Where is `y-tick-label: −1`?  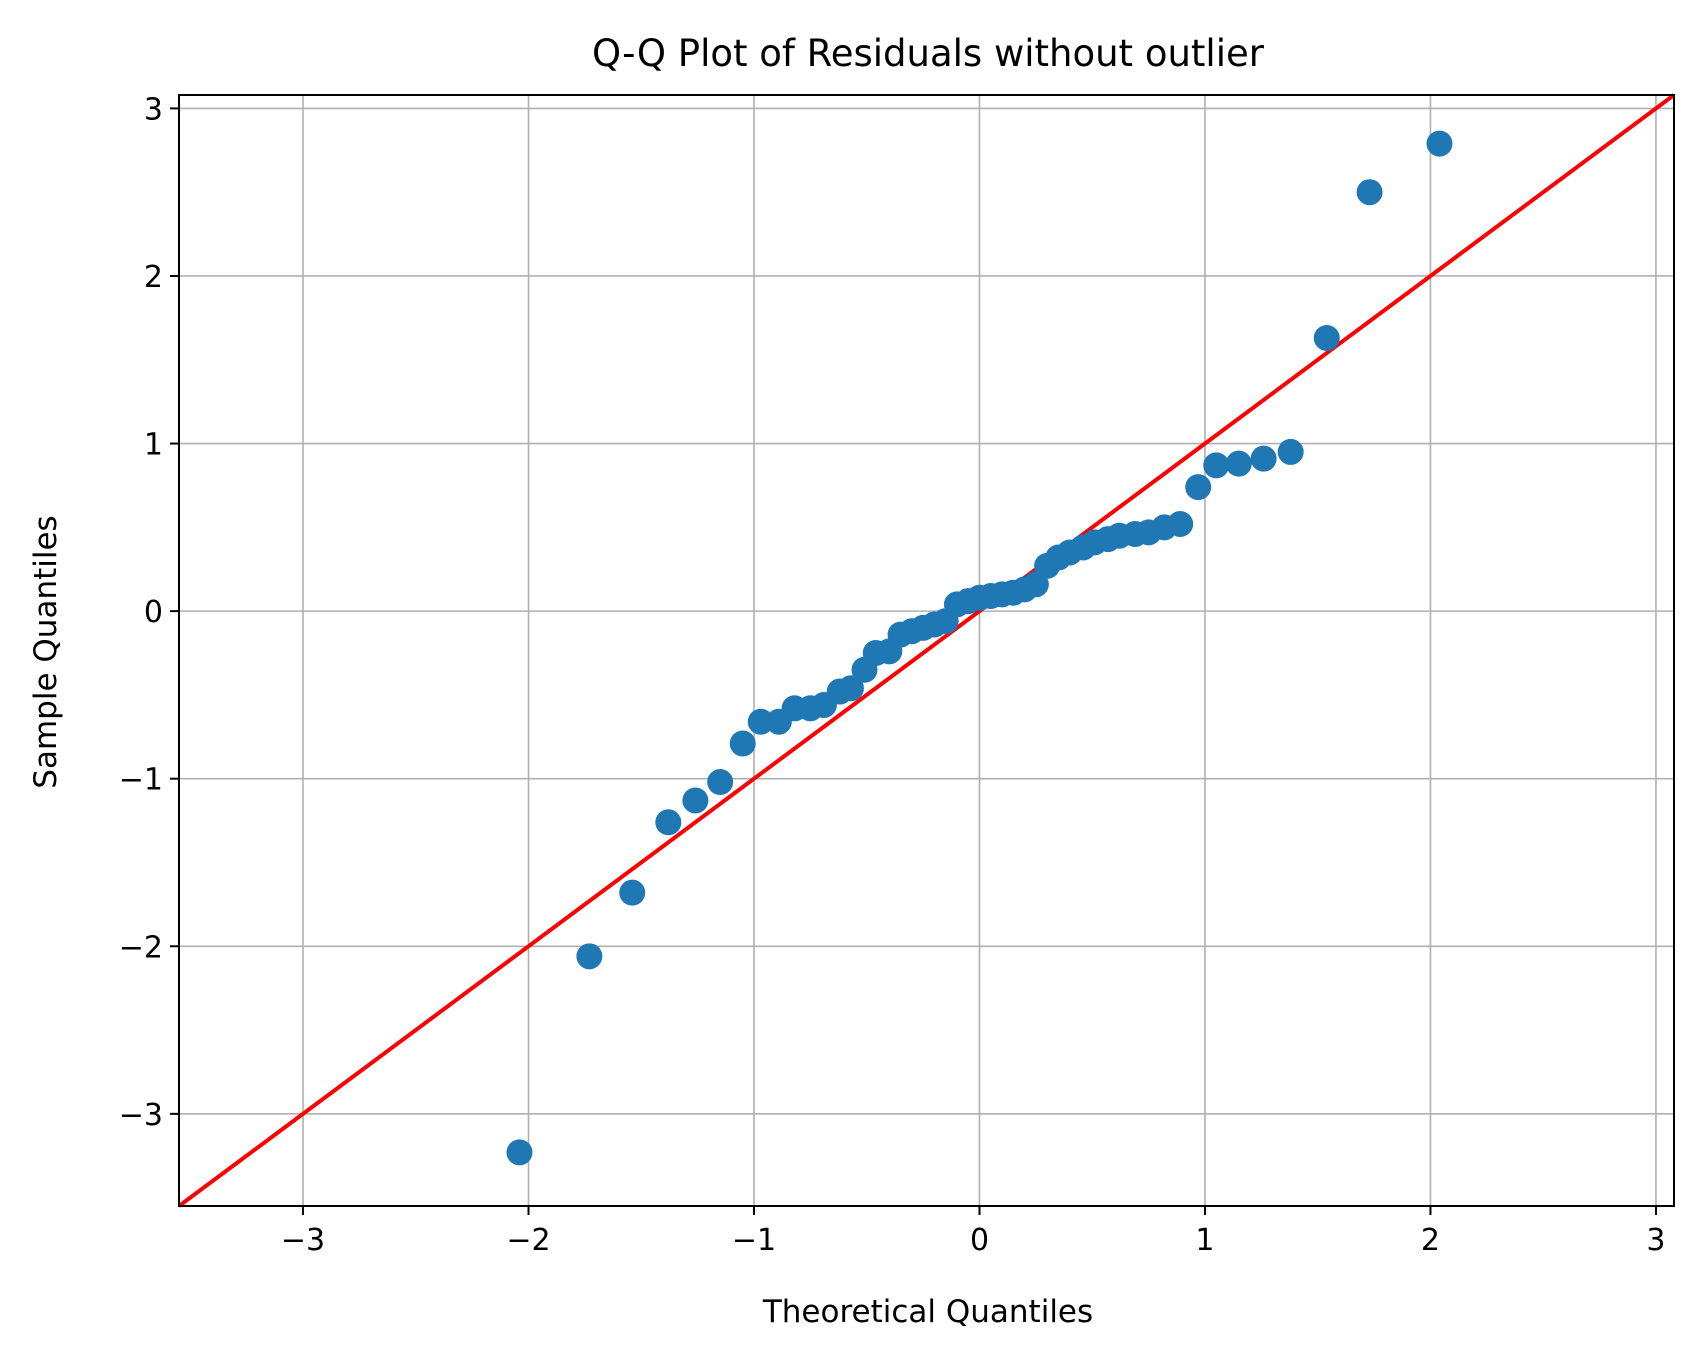 y-tick-label: −1 is located at coordinates (141, 780).